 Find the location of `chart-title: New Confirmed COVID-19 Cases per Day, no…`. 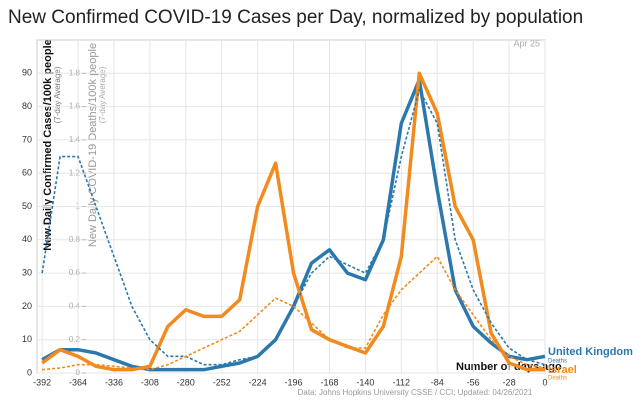

chart-title: New Confirmed COVID-19 Cases per Day, no… is located at coordinates (295, 17).